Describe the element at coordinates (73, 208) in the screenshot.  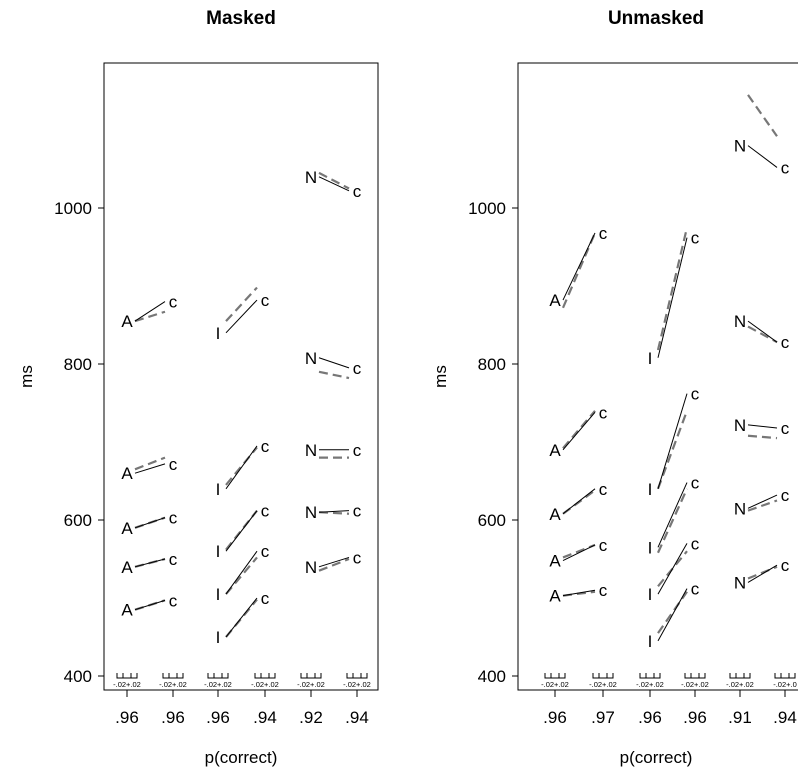
I see `y-tick-label: 1000` at that location.